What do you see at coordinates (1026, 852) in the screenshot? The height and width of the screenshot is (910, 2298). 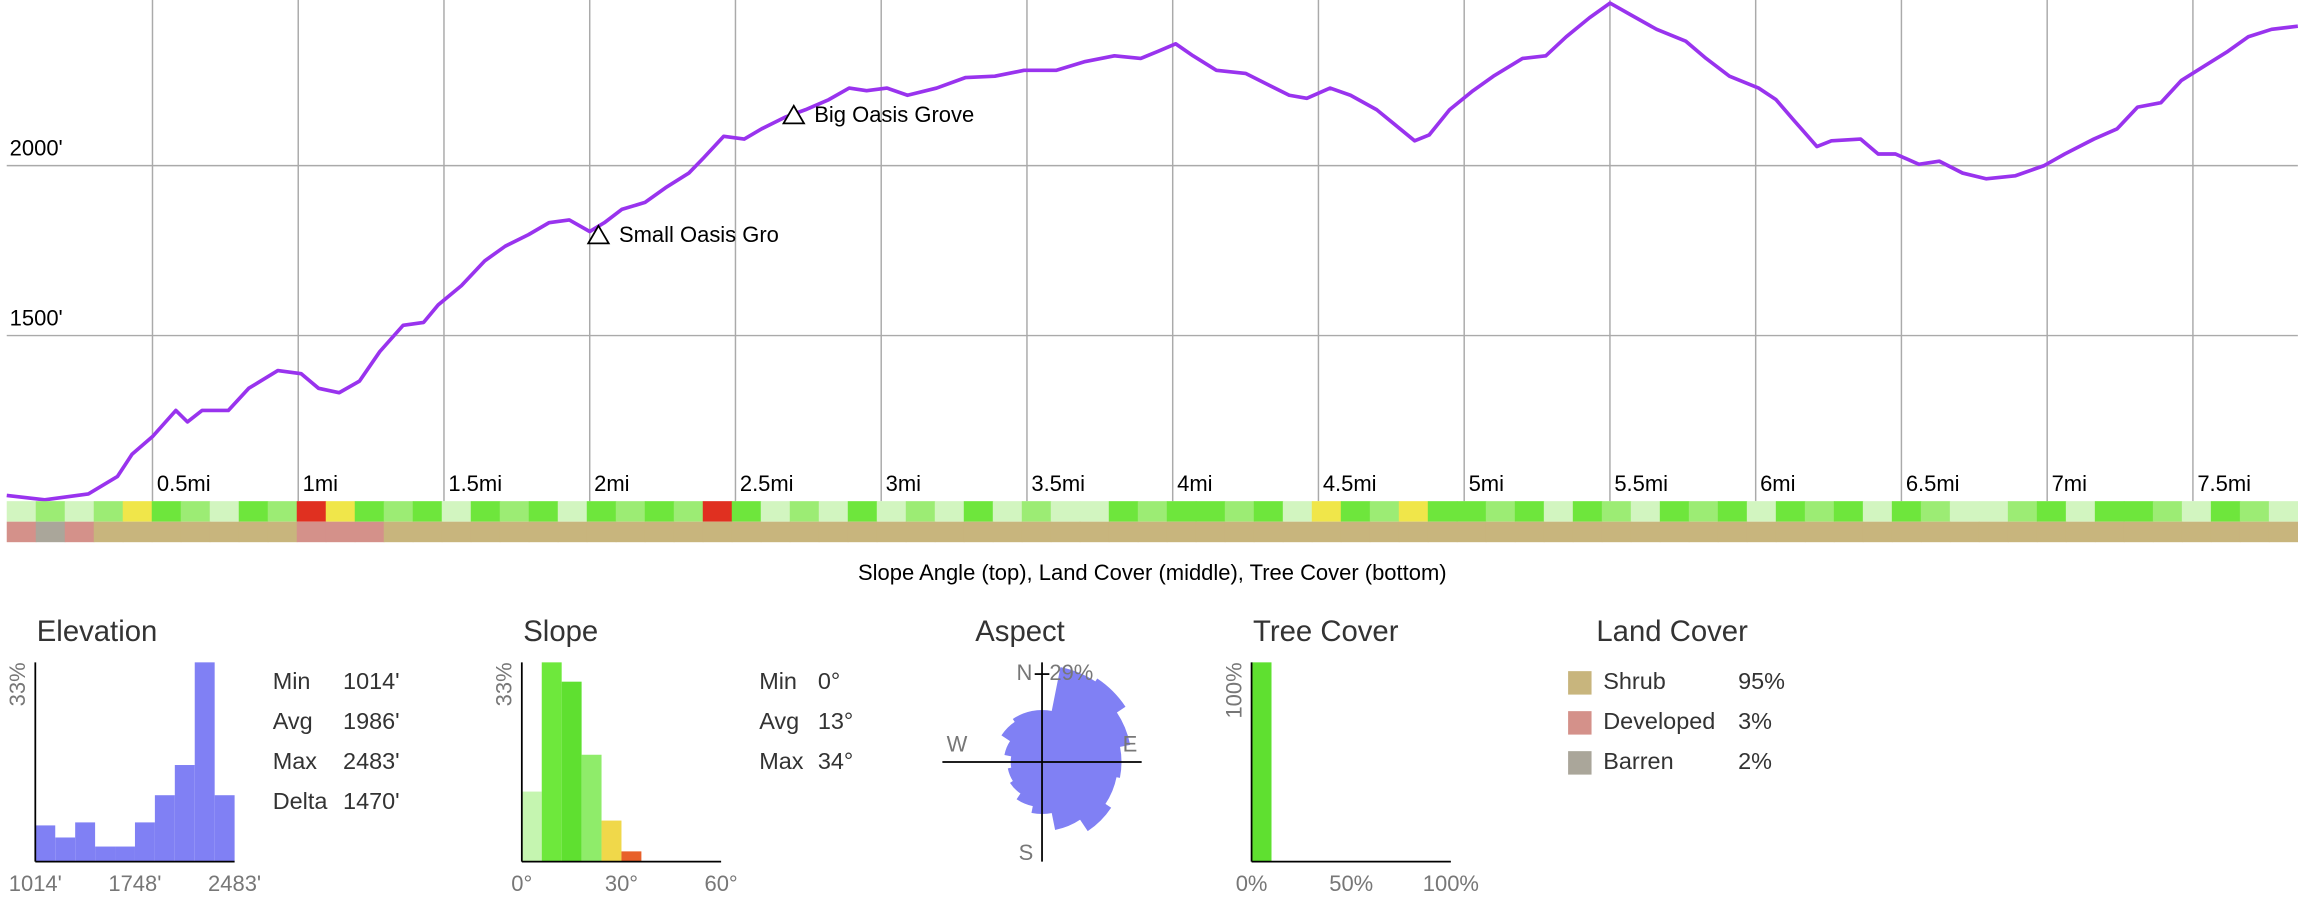 I see `direction-label: S` at bounding box center [1026, 852].